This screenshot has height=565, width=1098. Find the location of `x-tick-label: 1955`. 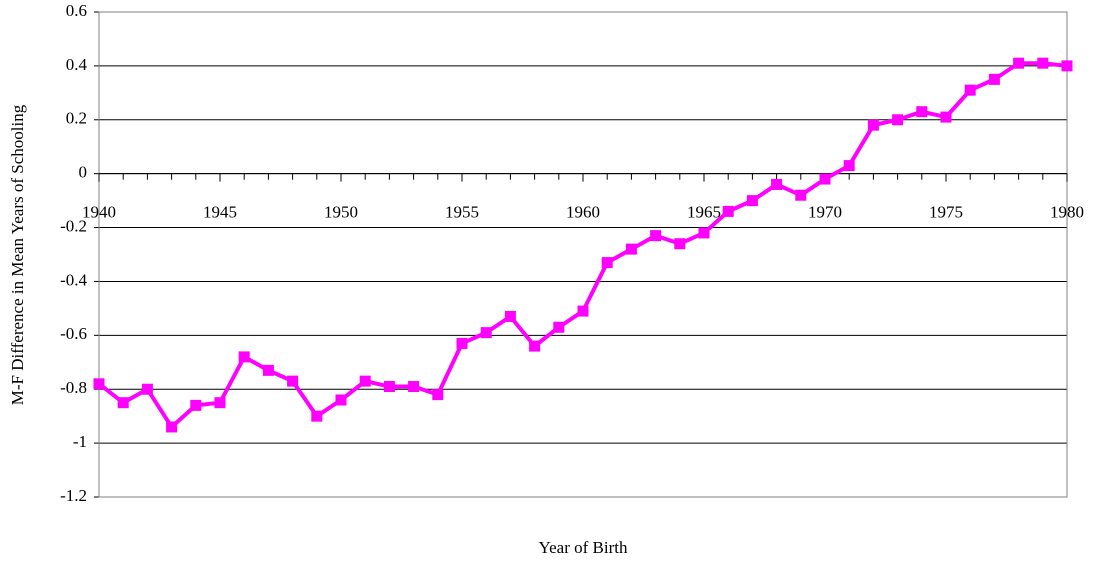

x-tick-label: 1955 is located at coordinates (462, 212).